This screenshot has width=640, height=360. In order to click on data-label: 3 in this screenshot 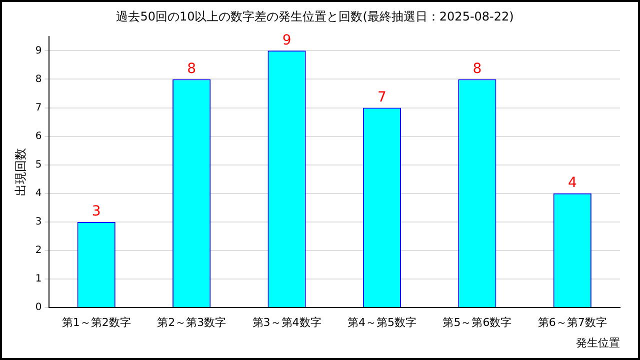, I will do `click(96, 212)`.